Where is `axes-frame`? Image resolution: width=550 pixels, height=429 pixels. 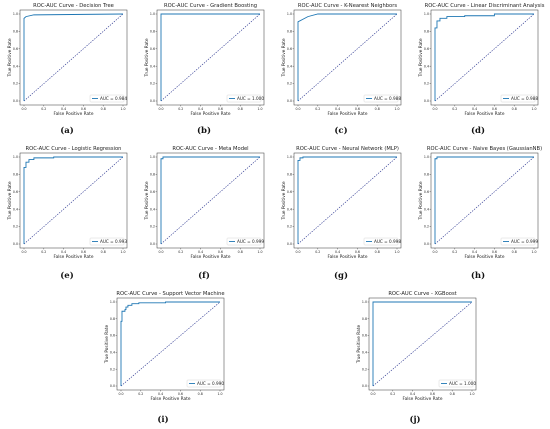
axes-frame is located at coordinates (422, 344).